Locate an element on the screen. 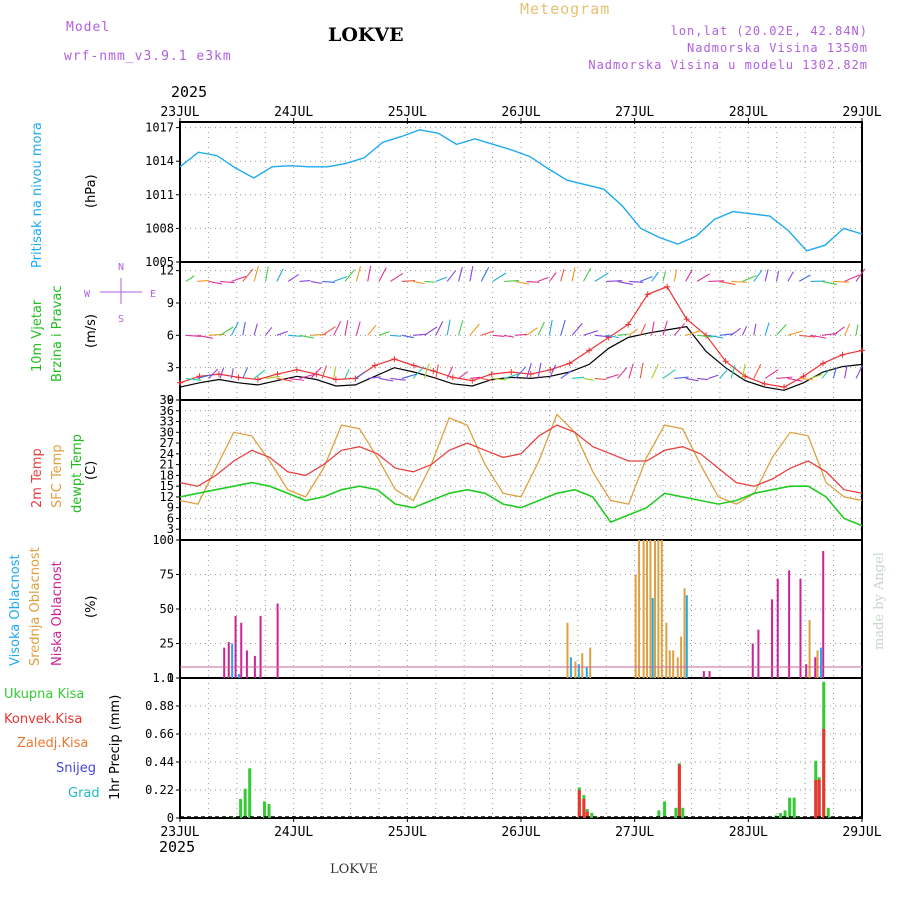  y-tick-label: 12 is located at coordinates (167, 271).